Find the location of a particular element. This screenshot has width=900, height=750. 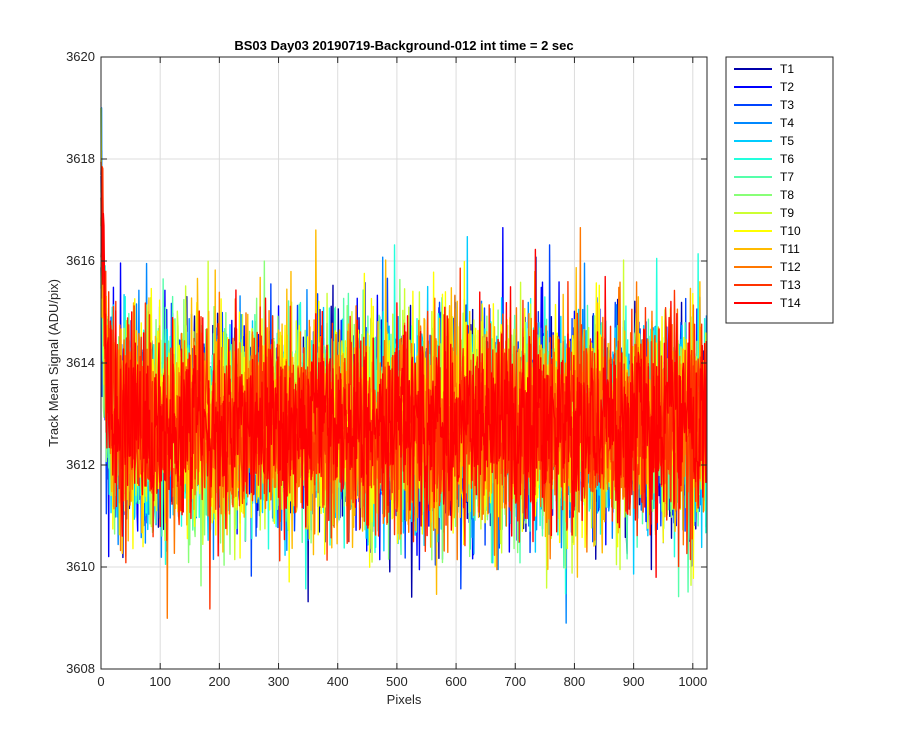

legend-box is located at coordinates (779, 190).